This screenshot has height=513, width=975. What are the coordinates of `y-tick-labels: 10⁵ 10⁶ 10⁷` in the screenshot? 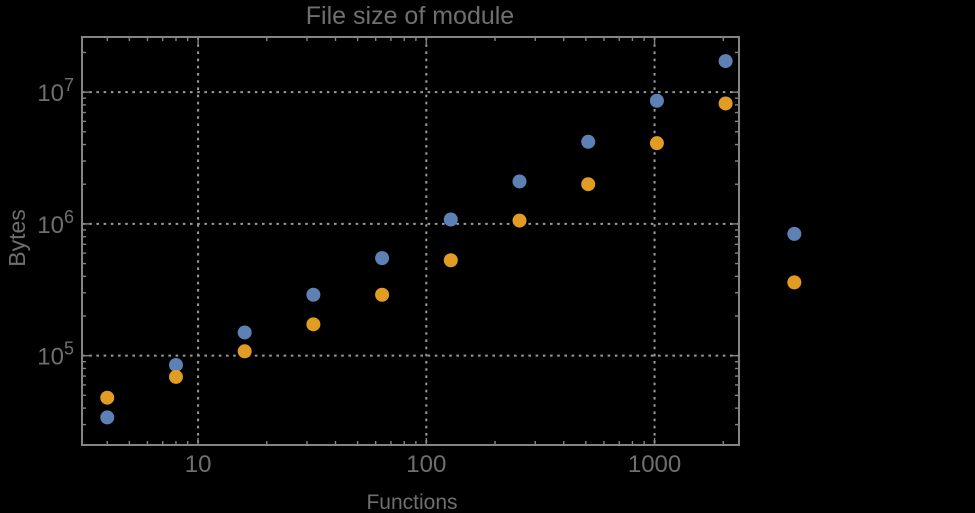 It's located at (55, 223).